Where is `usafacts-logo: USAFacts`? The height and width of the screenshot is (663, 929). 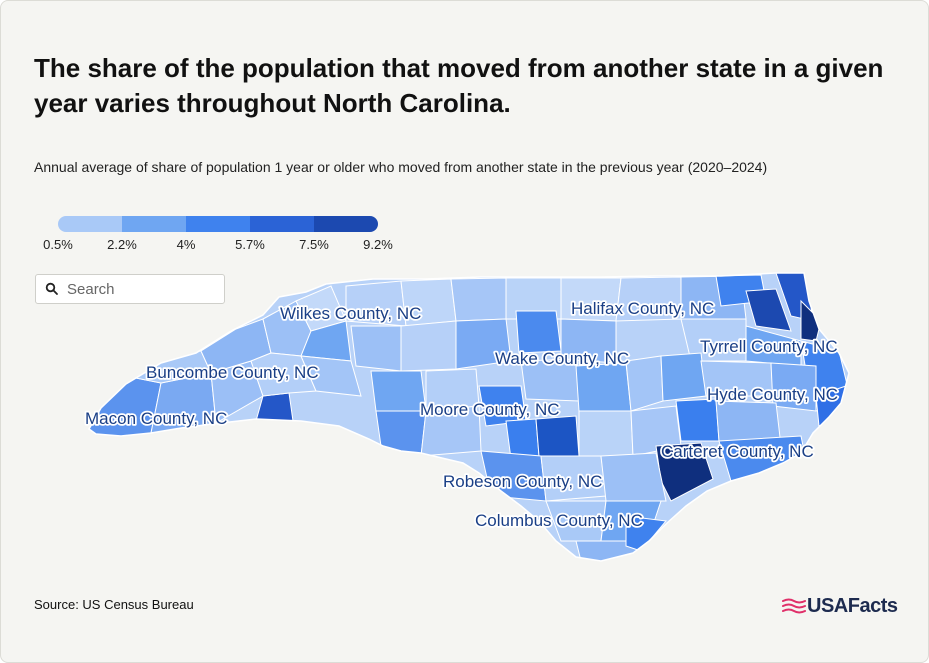
usafacts-logo: USAFacts is located at coordinates (839, 606).